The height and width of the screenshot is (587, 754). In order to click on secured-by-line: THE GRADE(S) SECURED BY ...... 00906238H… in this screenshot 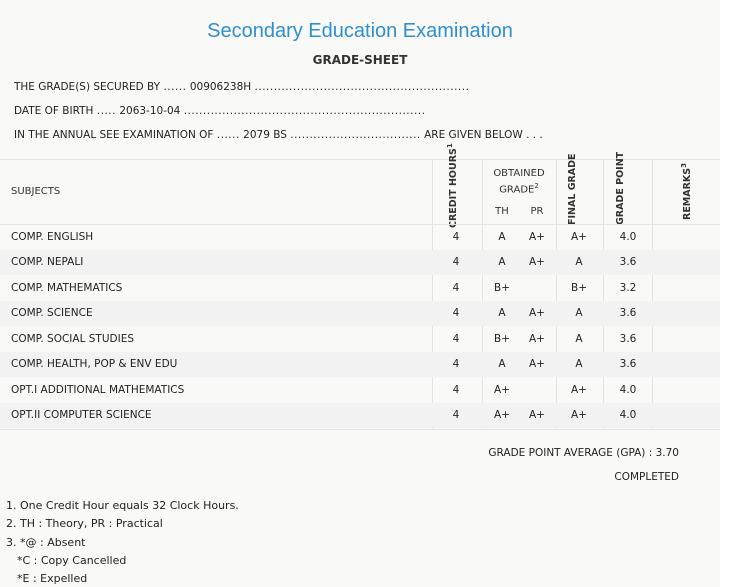, I will do `click(242, 87)`.